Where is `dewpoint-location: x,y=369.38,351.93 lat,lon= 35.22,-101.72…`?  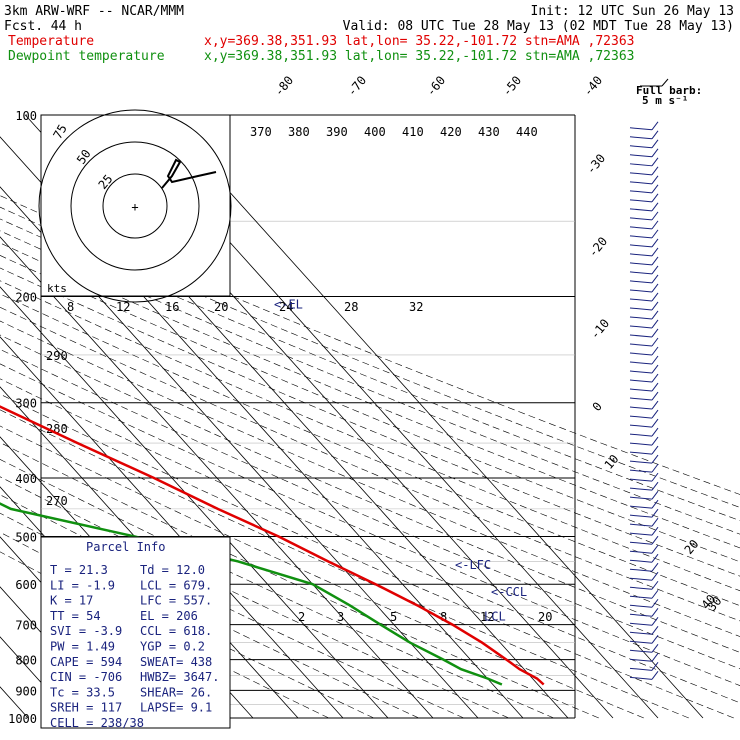
dewpoint-location: x,y=369.38,351.93 lat,lon= 35.22,-101.72… is located at coordinates (419, 56).